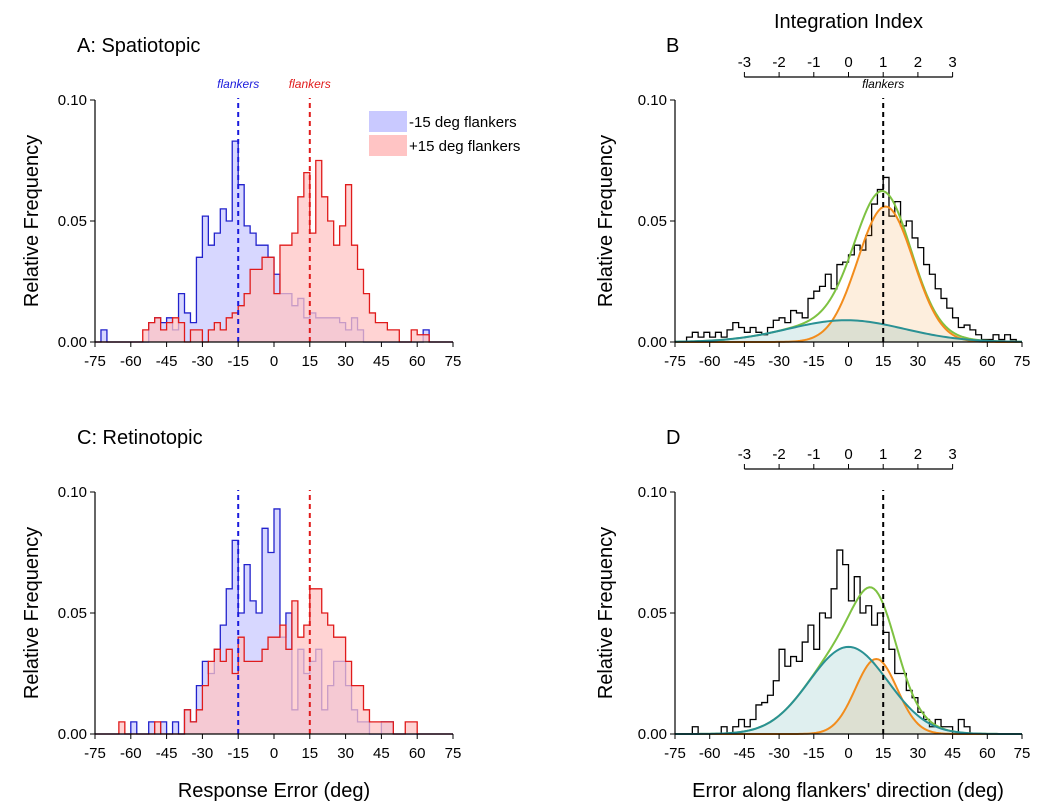 This screenshot has height=806, width=1042. What do you see at coordinates (673, 438) in the screenshot?
I see `panel-title: D` at bounding box center [673, 438].